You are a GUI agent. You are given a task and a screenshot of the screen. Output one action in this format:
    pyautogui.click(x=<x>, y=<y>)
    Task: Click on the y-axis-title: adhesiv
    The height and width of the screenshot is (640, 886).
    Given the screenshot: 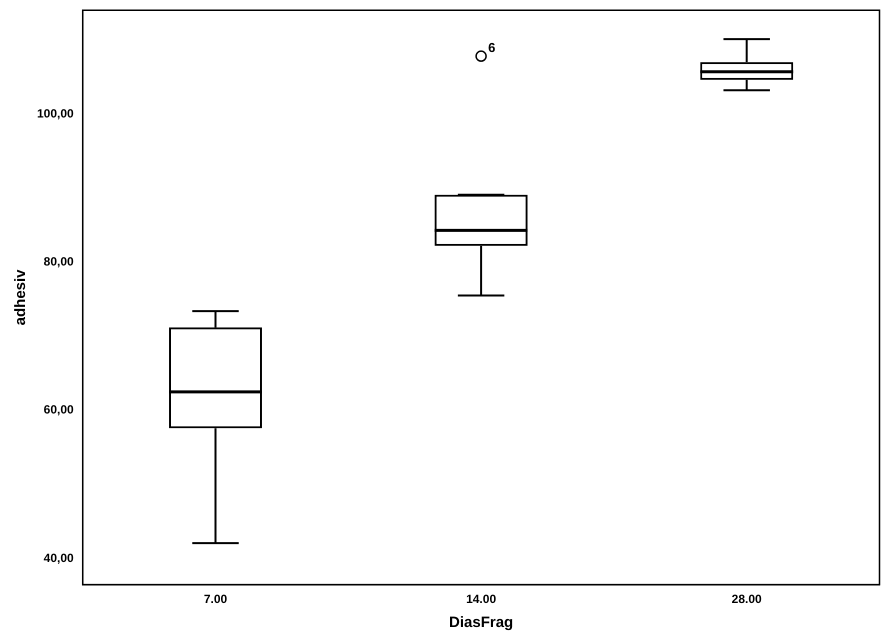 What is the action you would take?
    pyautogui.click(x=21, y=297)
    